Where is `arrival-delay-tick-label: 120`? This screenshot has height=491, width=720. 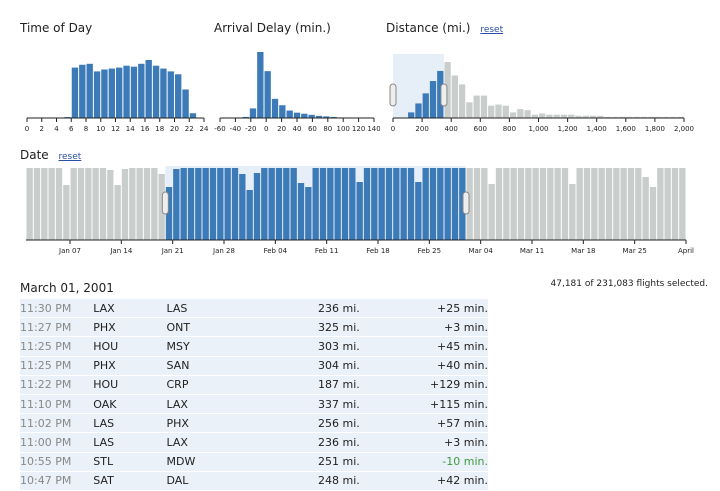
arrival-delay-tick-label: 120 is located at coordinates (358, 129).